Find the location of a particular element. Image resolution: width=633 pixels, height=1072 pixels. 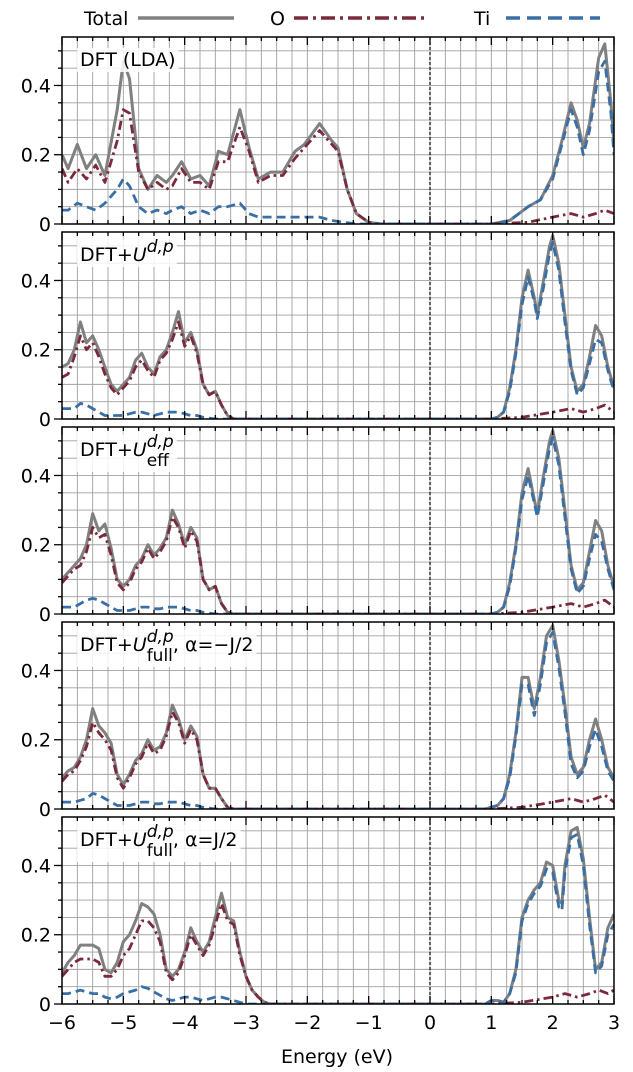

panel-label-tail: , α=J/2 is located at coordinates (205, 840).